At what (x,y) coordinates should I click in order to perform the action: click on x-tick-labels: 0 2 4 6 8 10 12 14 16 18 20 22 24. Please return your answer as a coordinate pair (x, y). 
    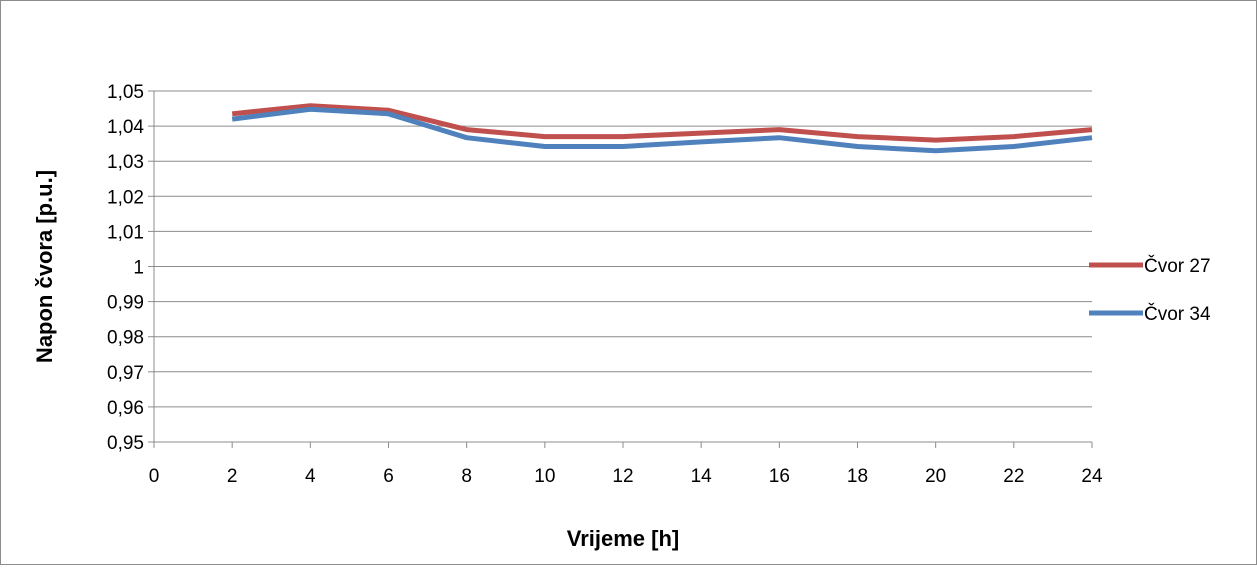
    Looking at the image, I should click on (626, 476).